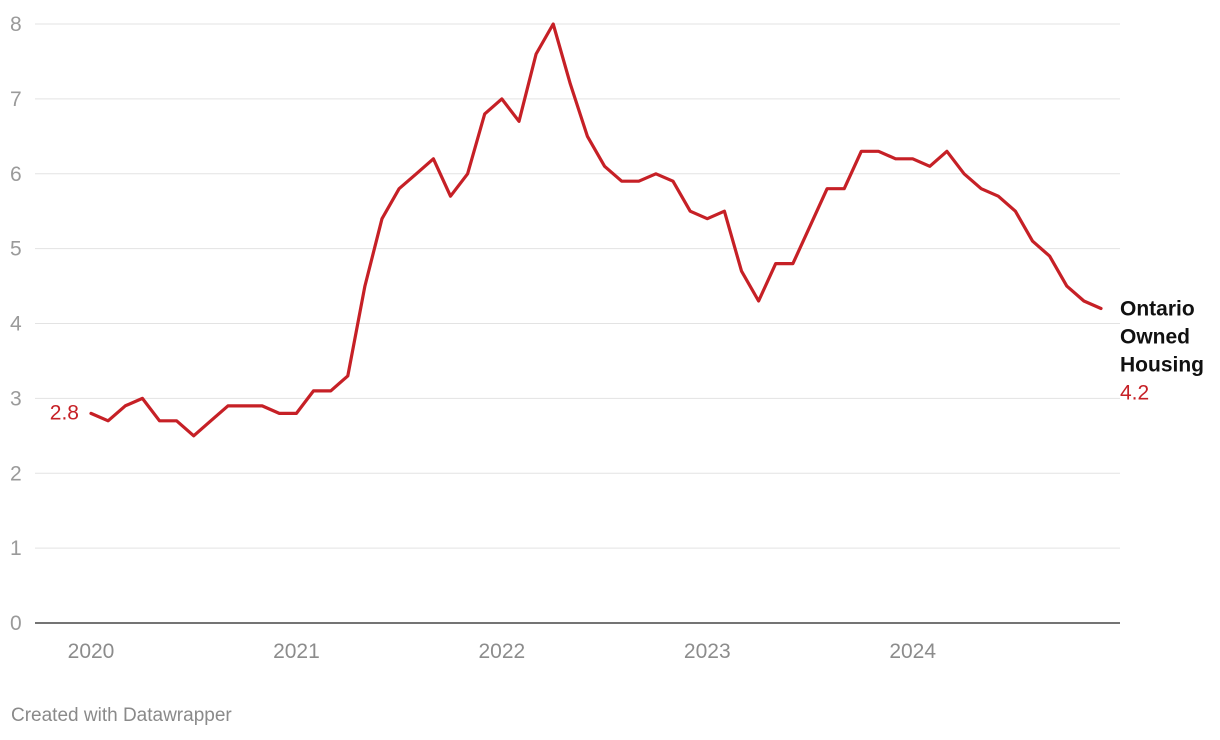 Image resolution: width=1220 pixels, height=740 pixels. I want to click on end-value-label: 4.2, so click(1134, 393).